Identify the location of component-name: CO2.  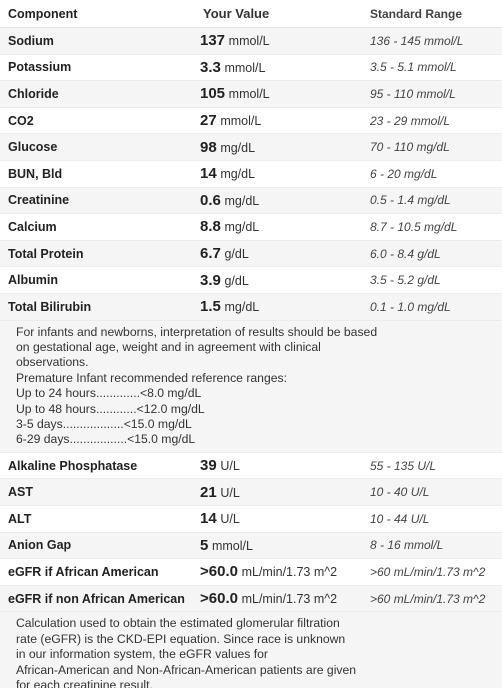
(21, 120).